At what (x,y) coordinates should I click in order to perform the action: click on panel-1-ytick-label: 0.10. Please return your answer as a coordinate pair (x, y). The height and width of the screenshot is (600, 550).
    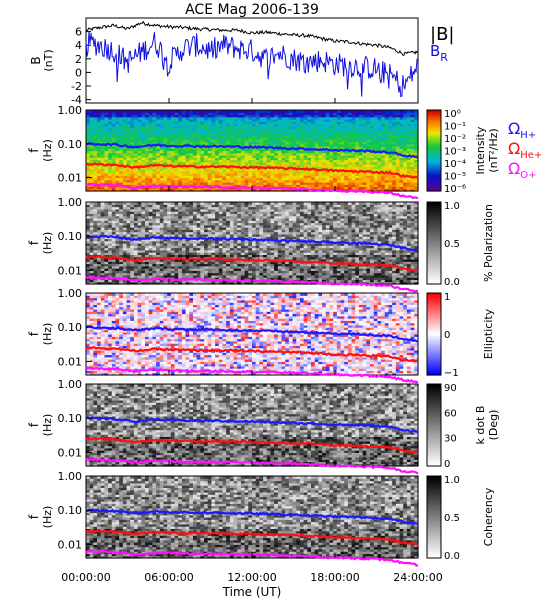
    Looking at the image, I should click on (70, 144).